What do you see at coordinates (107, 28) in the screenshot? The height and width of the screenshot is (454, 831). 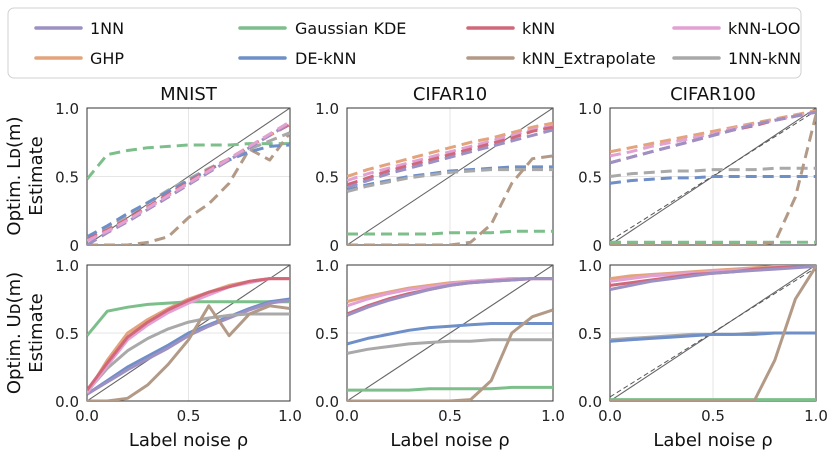 I see `legend-label-1nn: 1NN` at bounding box center [107, 28].